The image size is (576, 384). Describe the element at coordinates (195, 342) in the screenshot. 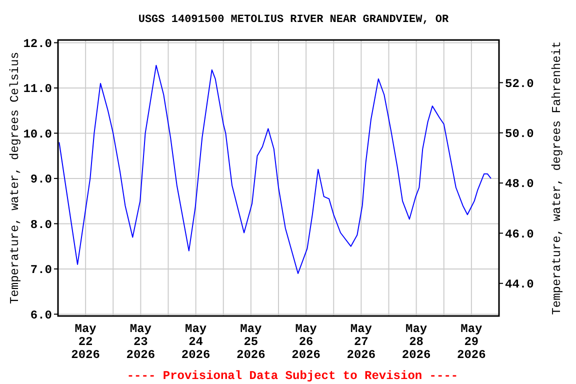

I see `x-tick-label: May 24 2026` at that location.